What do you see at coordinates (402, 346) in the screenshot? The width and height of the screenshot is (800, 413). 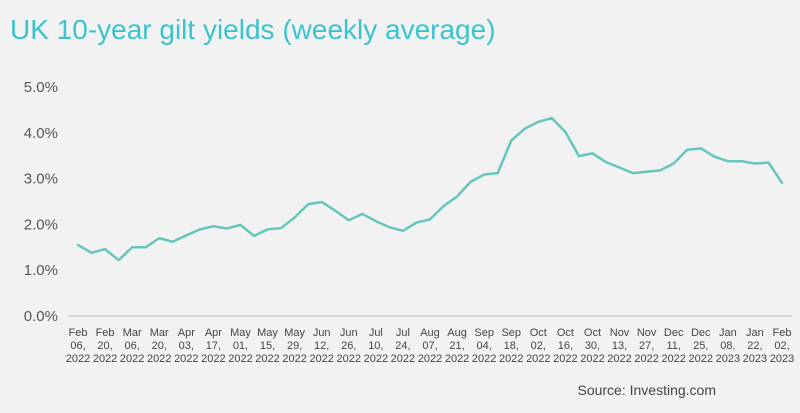 I see `x-tick-label: 24,` at bounding box center [402, 346].